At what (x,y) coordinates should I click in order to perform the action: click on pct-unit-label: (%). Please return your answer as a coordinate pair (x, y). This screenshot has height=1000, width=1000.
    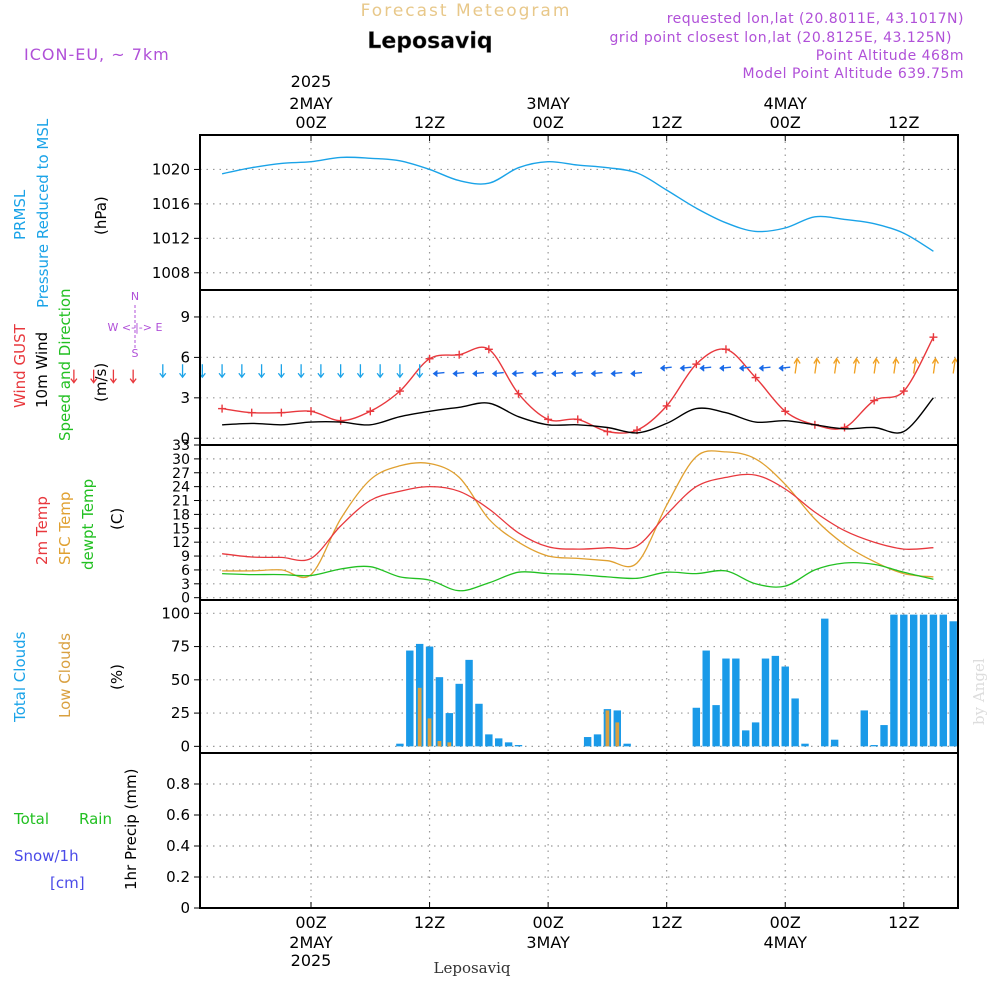
    Looking at the image, I should click on (117, 677).